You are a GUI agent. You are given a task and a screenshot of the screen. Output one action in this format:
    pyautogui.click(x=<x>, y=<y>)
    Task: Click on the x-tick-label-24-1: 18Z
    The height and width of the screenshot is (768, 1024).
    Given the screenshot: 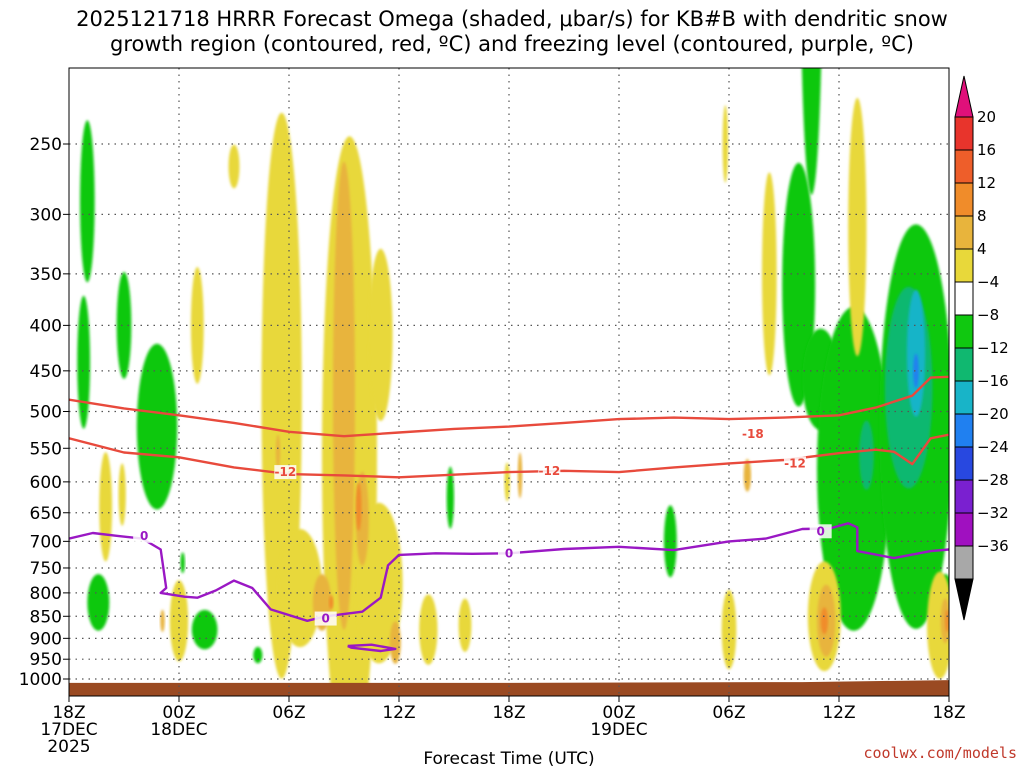 What is the action you would take?
    pyautogui.click(x=508, y=713)
    